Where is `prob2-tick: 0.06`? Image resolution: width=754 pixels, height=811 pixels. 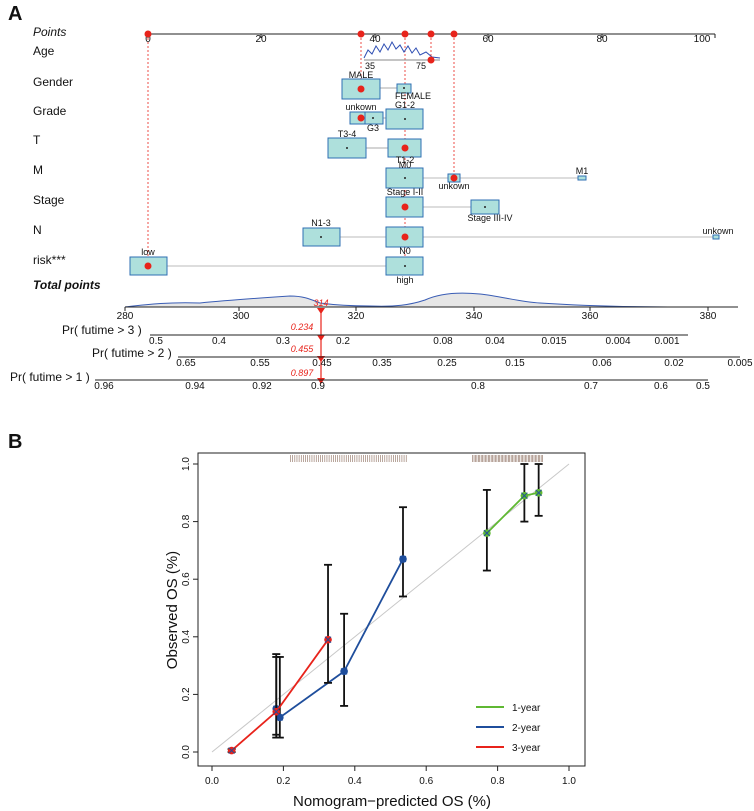 prob2-tick: 0.06 is located at coordinates (602, 363).